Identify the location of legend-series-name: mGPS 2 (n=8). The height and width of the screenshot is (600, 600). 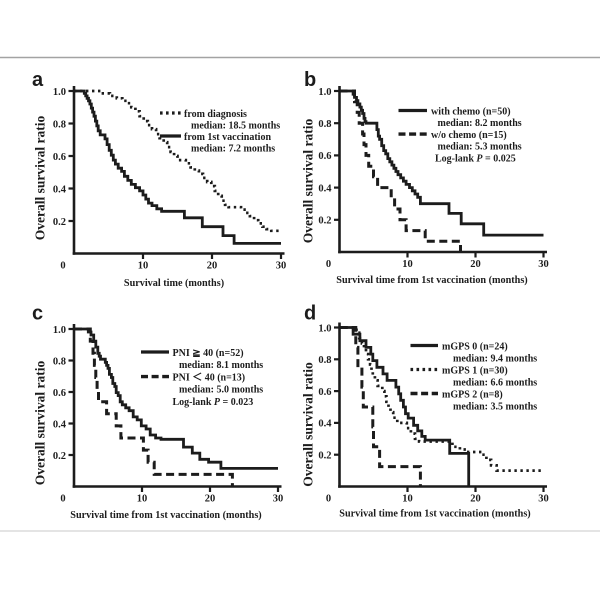
(472, 394).